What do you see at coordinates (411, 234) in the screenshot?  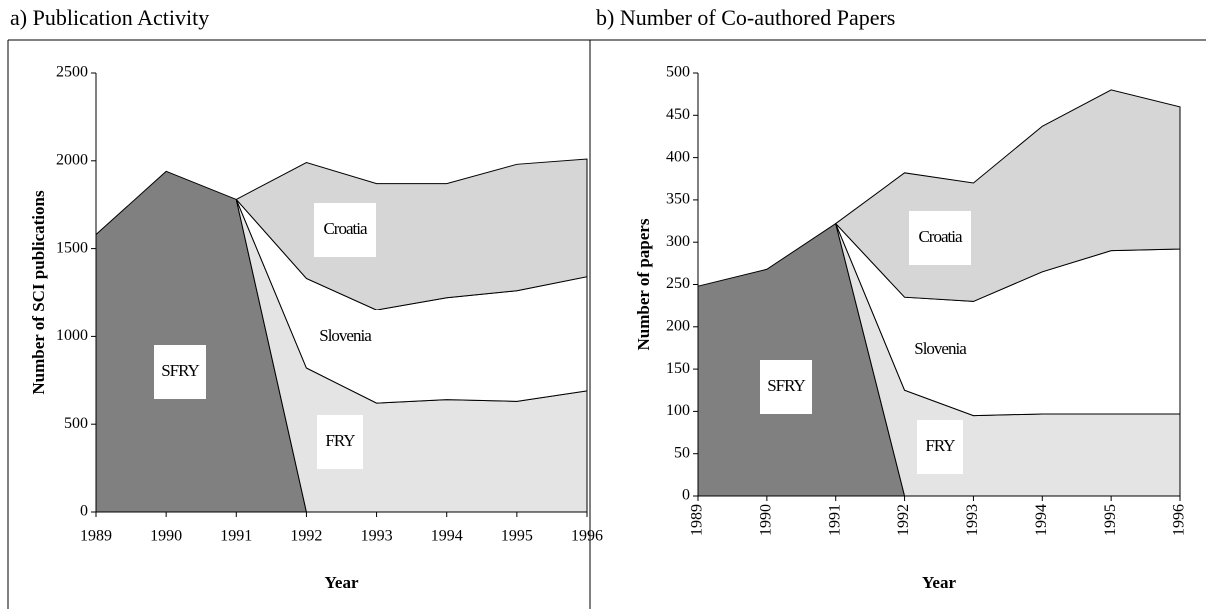 I see `area` at bounding box center [411, 234].